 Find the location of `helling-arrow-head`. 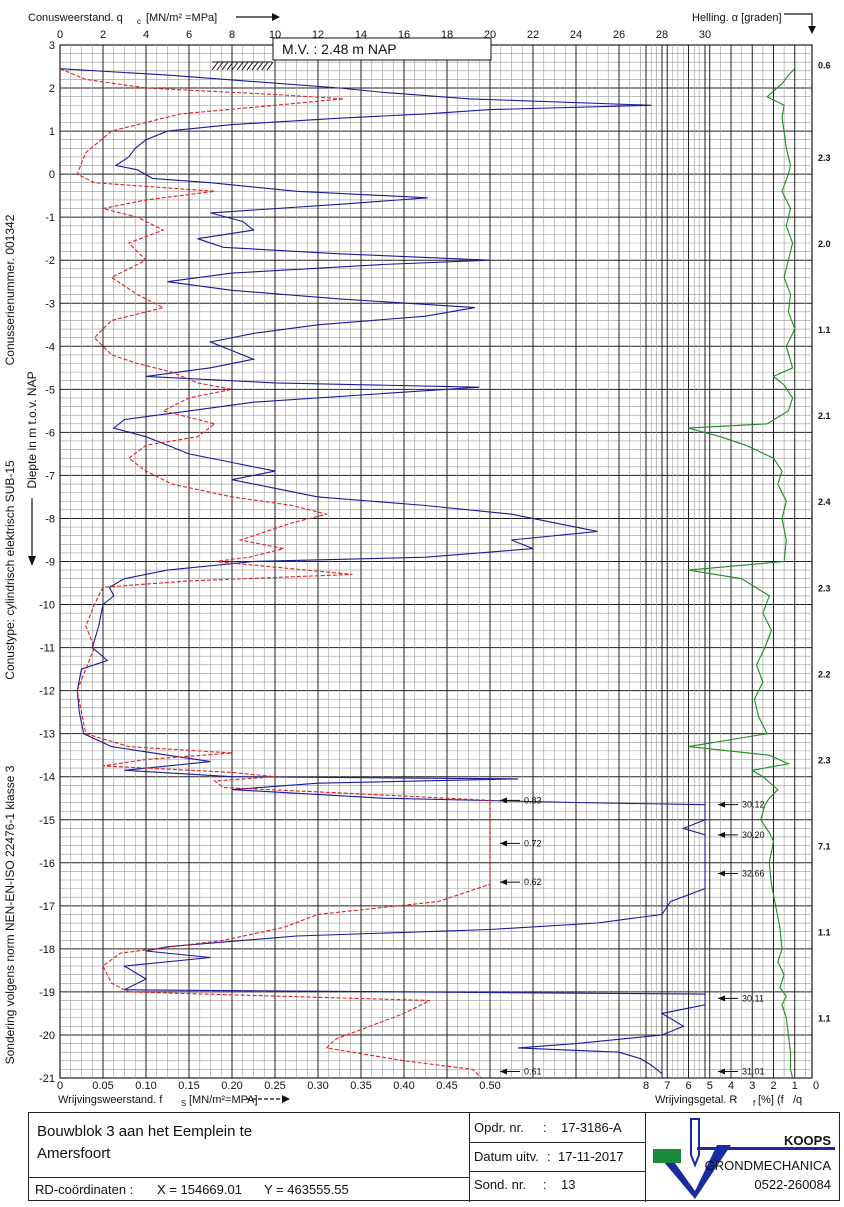

helling-arrow-head is located at coordinates (812, 30).